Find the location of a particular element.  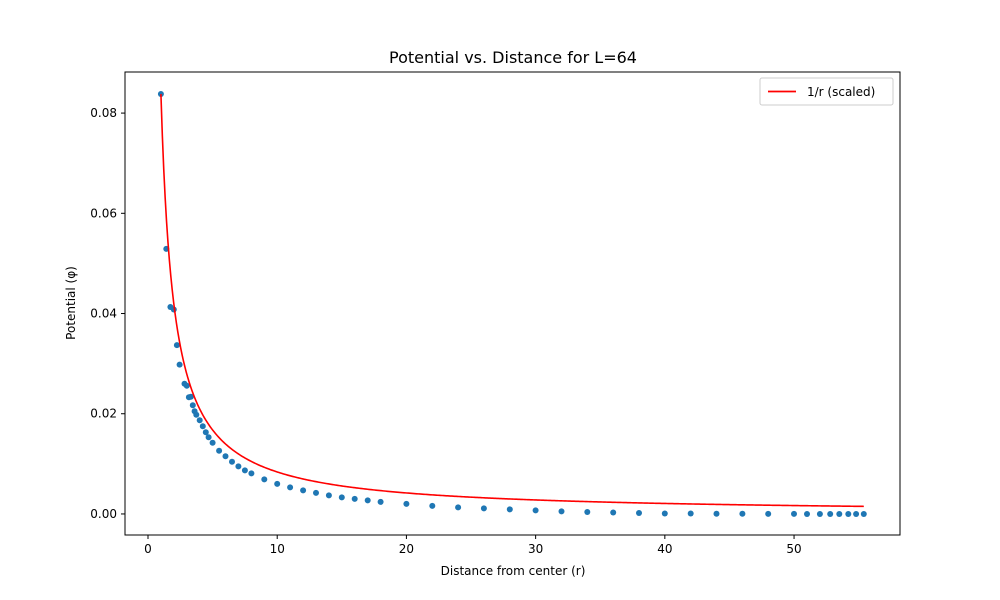

y-tick-label: 0.04 is located at coordinates (103, 314).